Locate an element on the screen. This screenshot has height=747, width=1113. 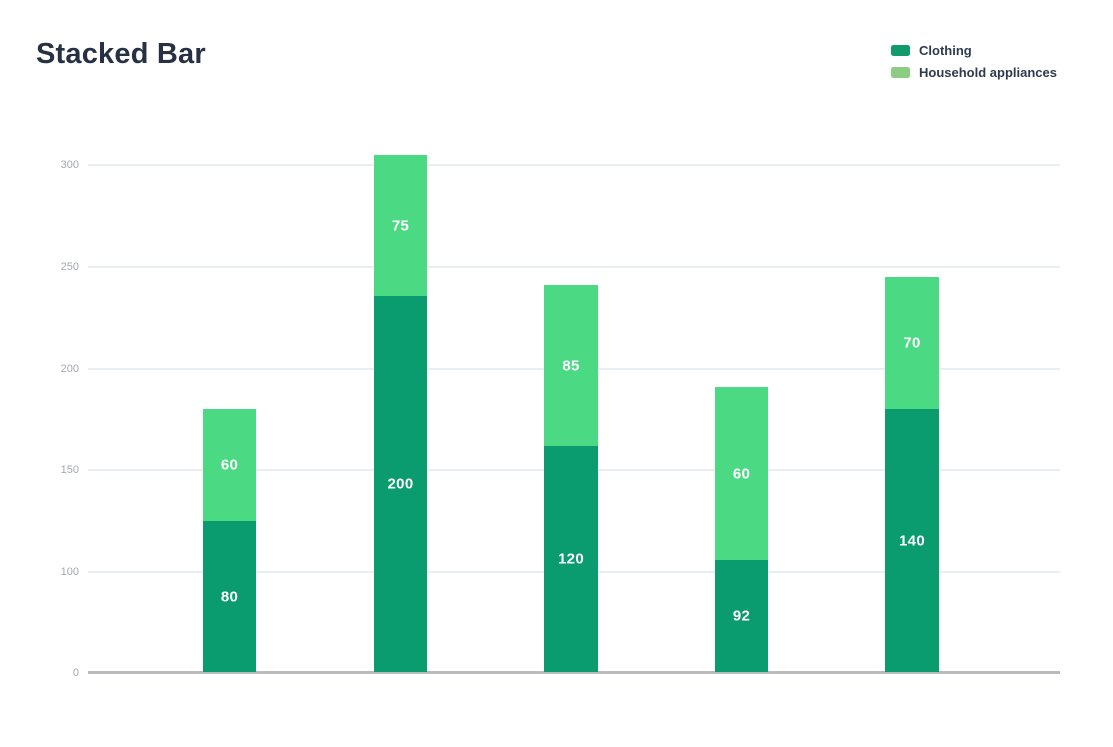
bar-5-segment-clothing is located at coordinates (912, 540).